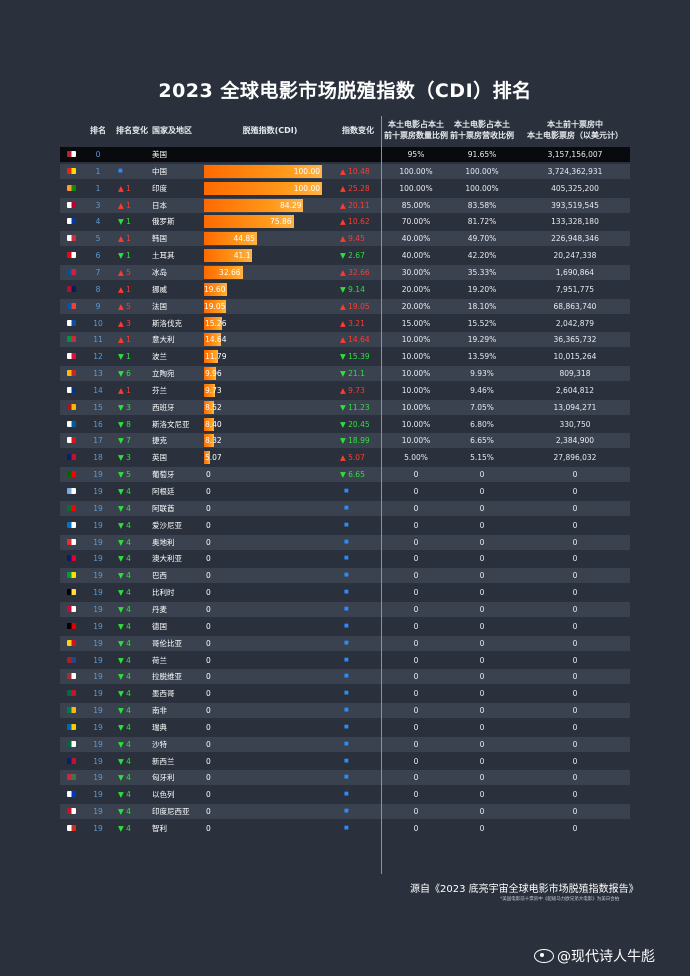  Describe the element at coordinates (482, 424) in the screenshot. I see `revenue-ratio-cell: 6.80%` at that location.